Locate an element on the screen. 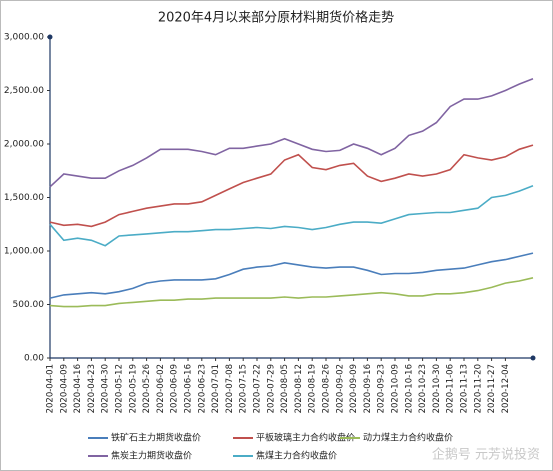 The width and height of the screenshot is (553, 471). x-tick-label: 2020-07-15 is located at coordinates (244, 388).